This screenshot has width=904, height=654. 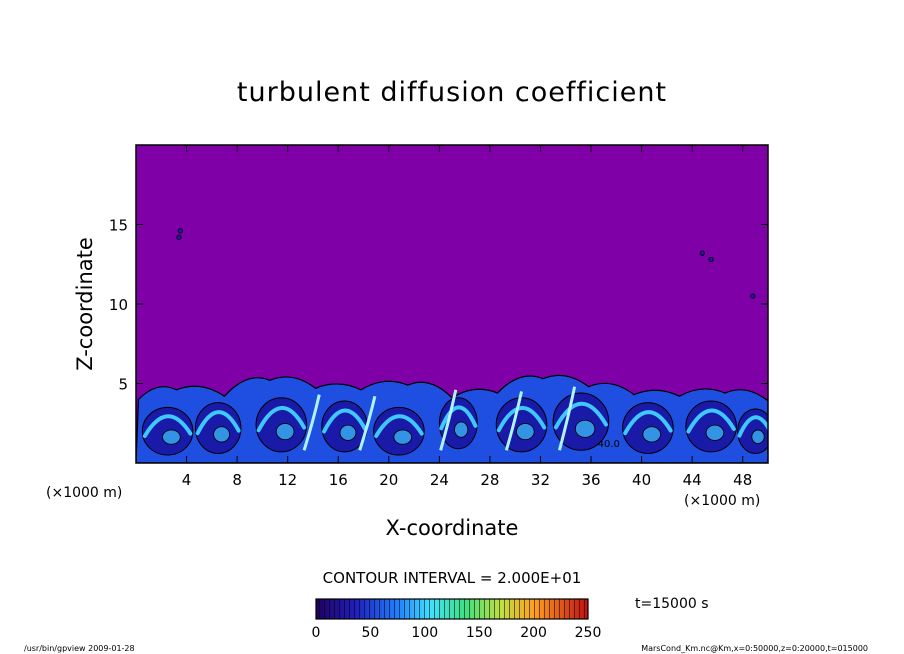 What do you see at coordinates (590, 480) in the screenshot?
I see `x-tick-label-8: 36` at bounding box center [590, 480].